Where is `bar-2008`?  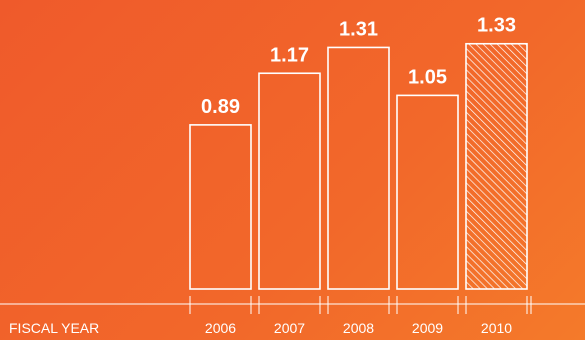
bar-2008 is located at coordinates (358, 168).